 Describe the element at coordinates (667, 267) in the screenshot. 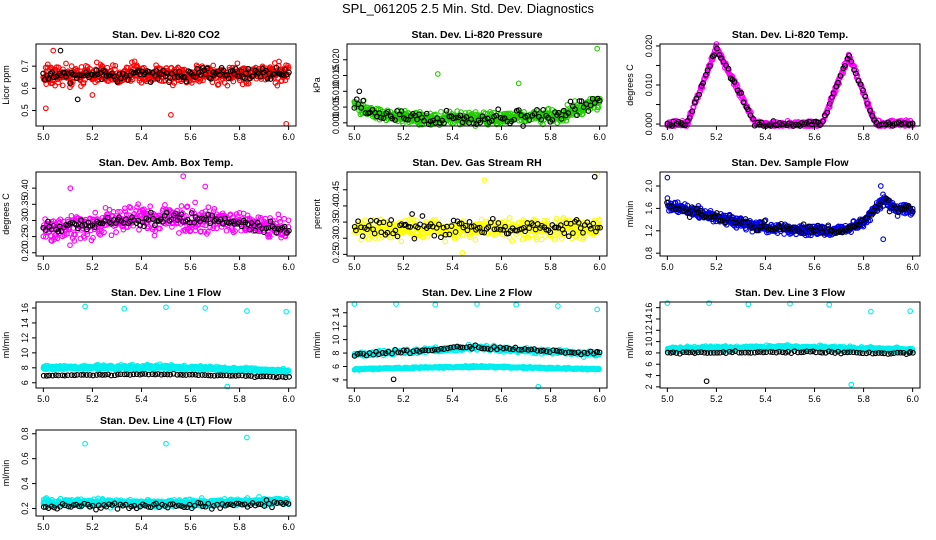

I see `x-tick-label: 5.0` at that location.